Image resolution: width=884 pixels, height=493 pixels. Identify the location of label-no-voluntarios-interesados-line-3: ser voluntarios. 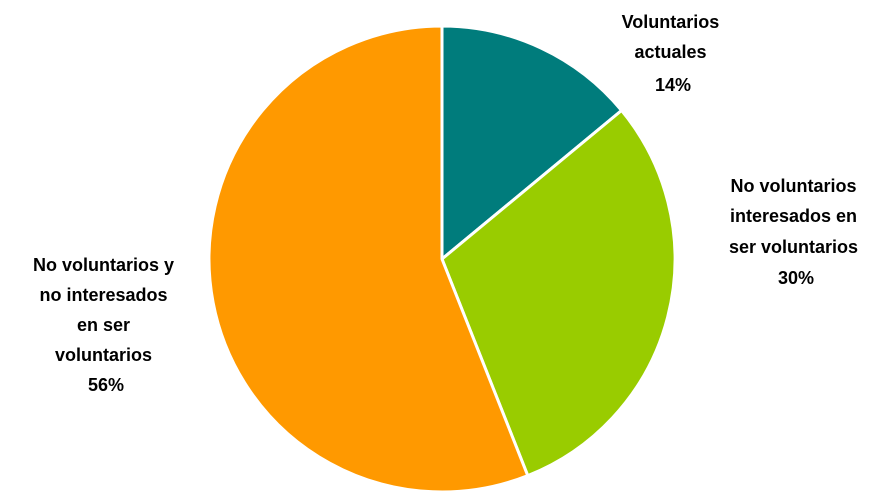
(793, 247).